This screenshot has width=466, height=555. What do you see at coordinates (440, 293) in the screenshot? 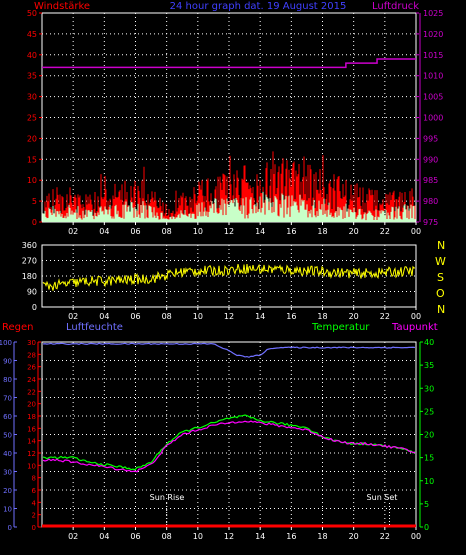
I see `direction-label-o: O` at bounding box center [440, 293].